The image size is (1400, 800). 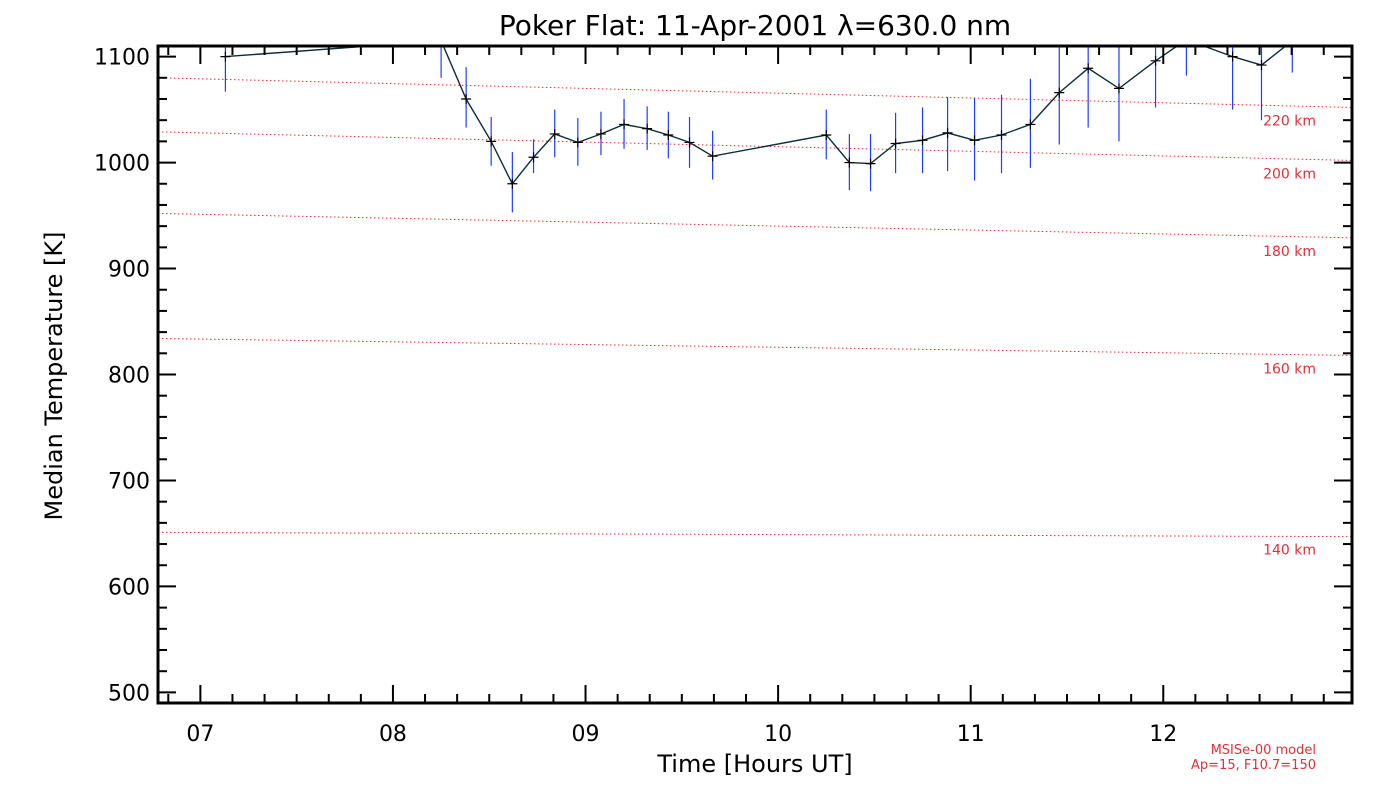 What do you see at coordinates (1163, 734) in the screenshot?
I see `x-tick-label: 12` at bounding box center [1163, 734].